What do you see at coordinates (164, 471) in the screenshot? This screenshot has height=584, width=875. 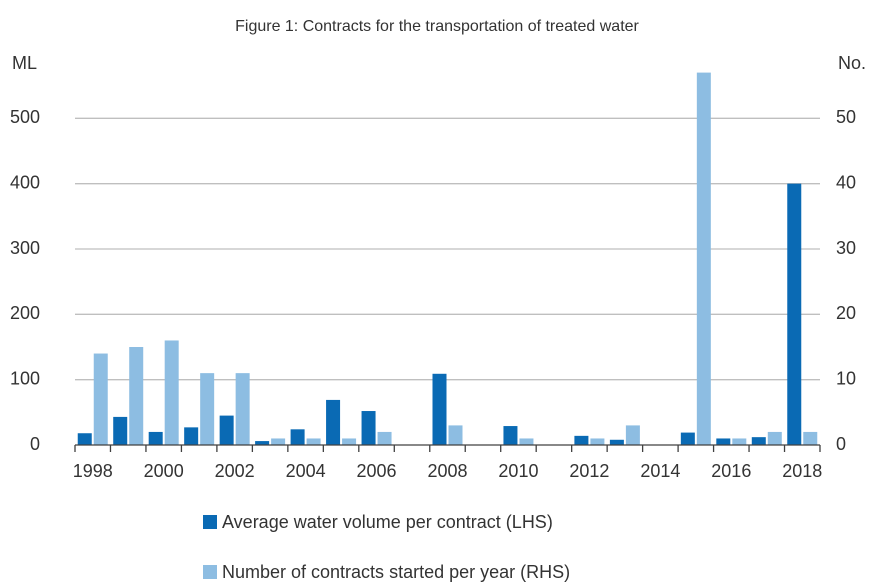 I see `x-tick-label: 2000` at bounding box center [164, 471].